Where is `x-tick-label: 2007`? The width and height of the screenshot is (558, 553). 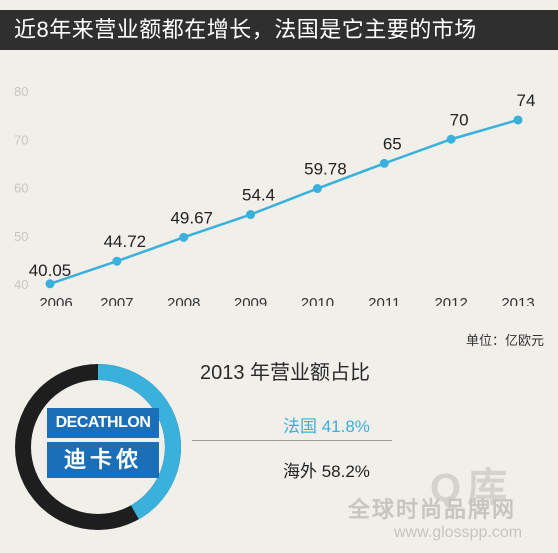 x-tick-label: 2007 is located at coordinates (116, 300).